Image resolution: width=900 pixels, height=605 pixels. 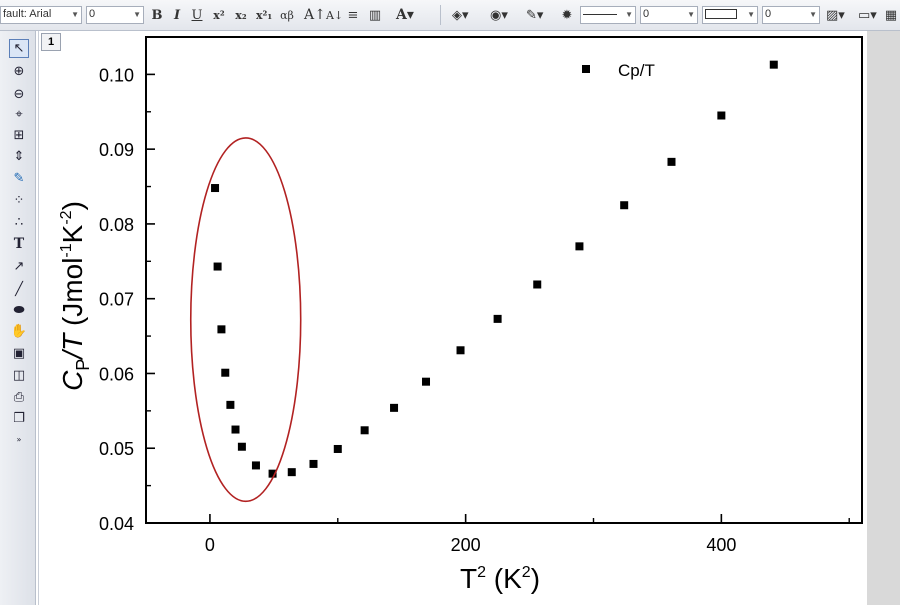 What do you see at coordinates (586, 69) in the screenshot?
I see `legend-marker-icon` at bounding box center [586, 69].